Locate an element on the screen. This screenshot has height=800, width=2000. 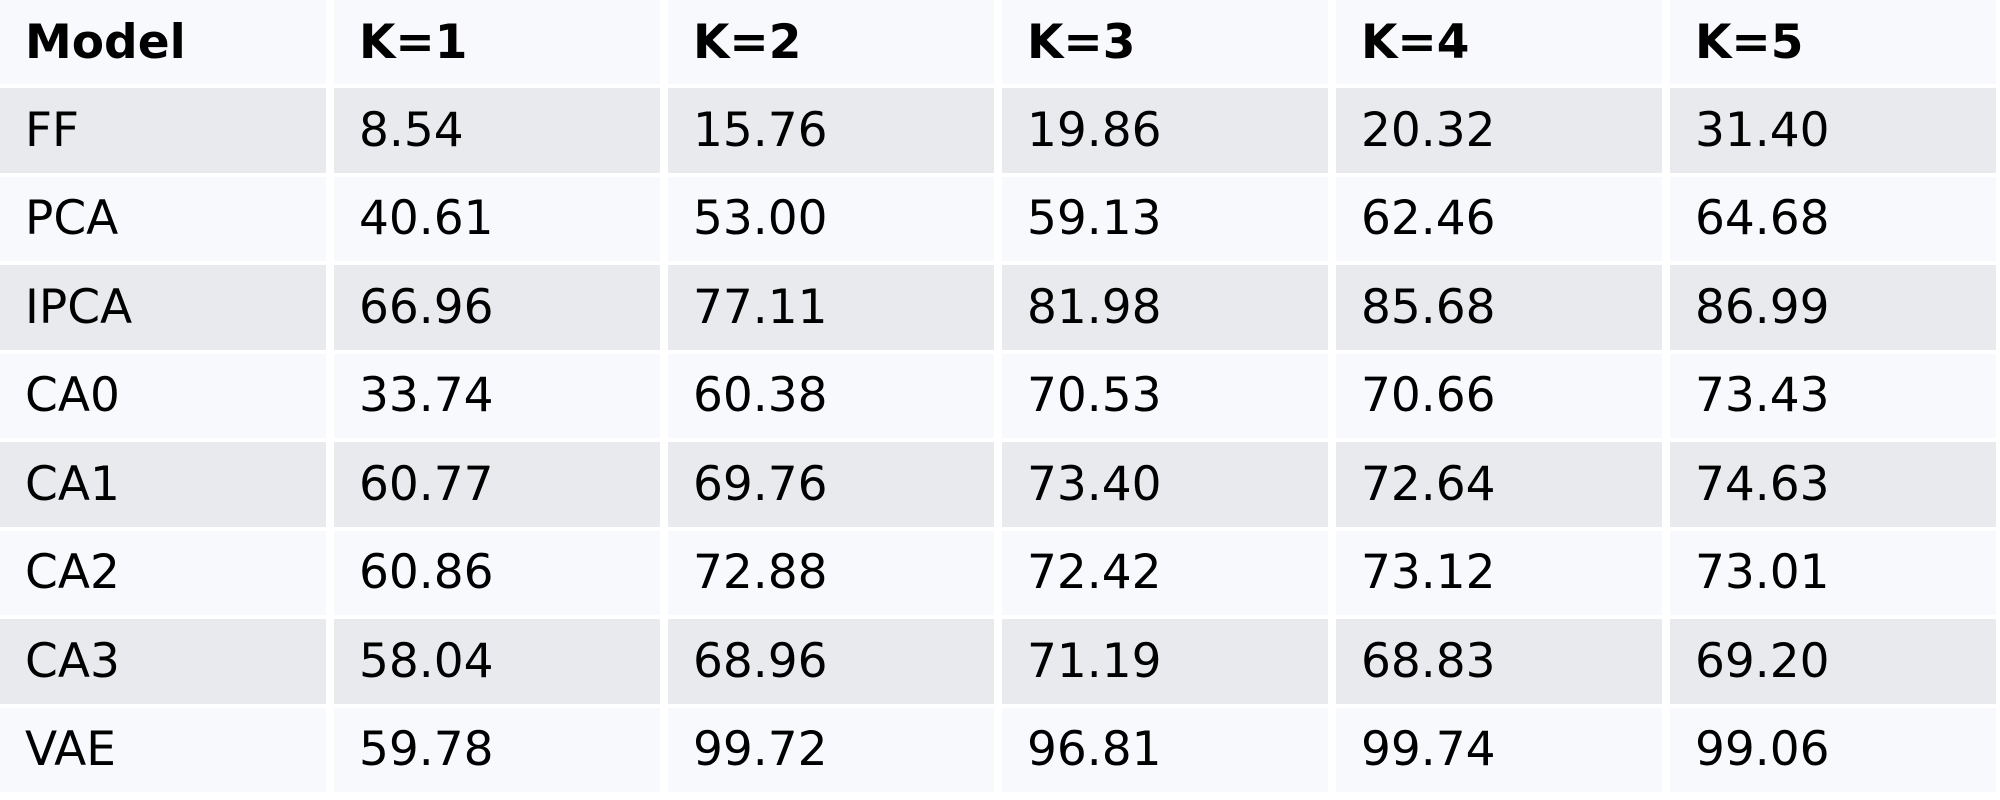
value-cell: 77.11 is located at coordinates (831, 307).